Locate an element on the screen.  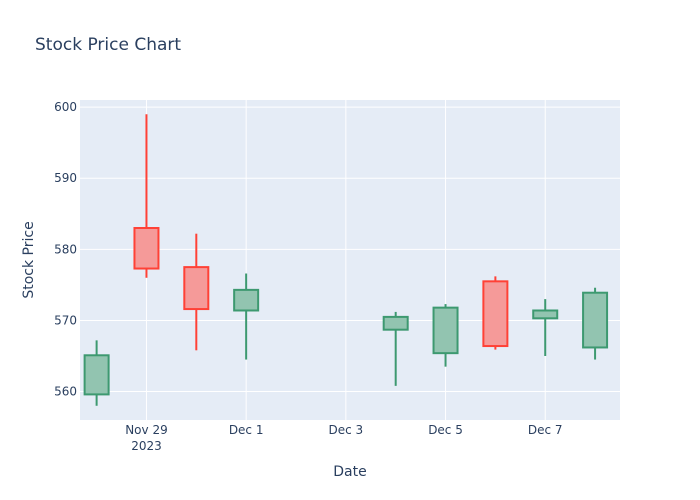
y-axis-title: Stock Price is located at coordinates (29, 259).